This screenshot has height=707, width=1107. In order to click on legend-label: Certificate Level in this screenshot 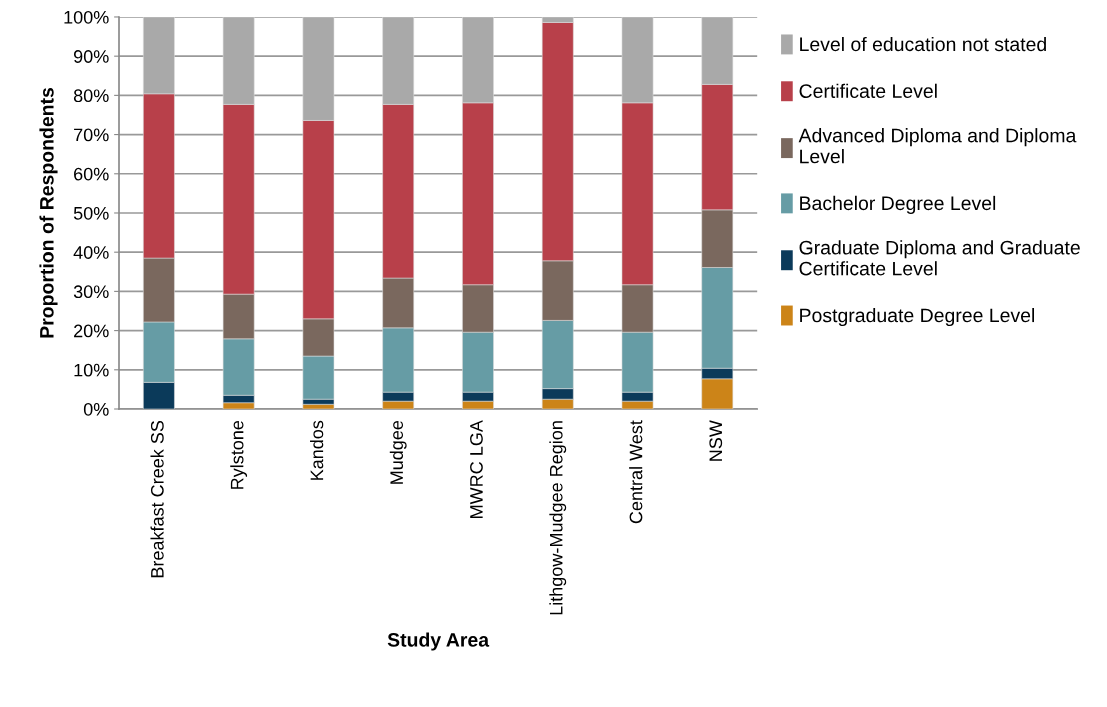, I will do `click(868, 90)`.